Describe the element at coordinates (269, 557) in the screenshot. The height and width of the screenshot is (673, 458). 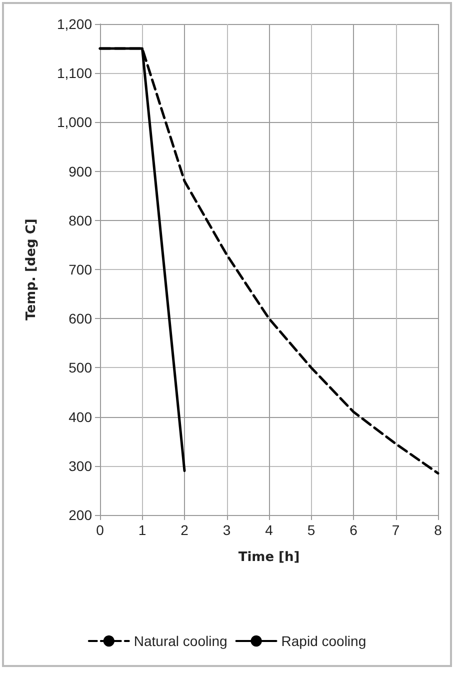
I see `x-axis-title: Time [h]` at that location.